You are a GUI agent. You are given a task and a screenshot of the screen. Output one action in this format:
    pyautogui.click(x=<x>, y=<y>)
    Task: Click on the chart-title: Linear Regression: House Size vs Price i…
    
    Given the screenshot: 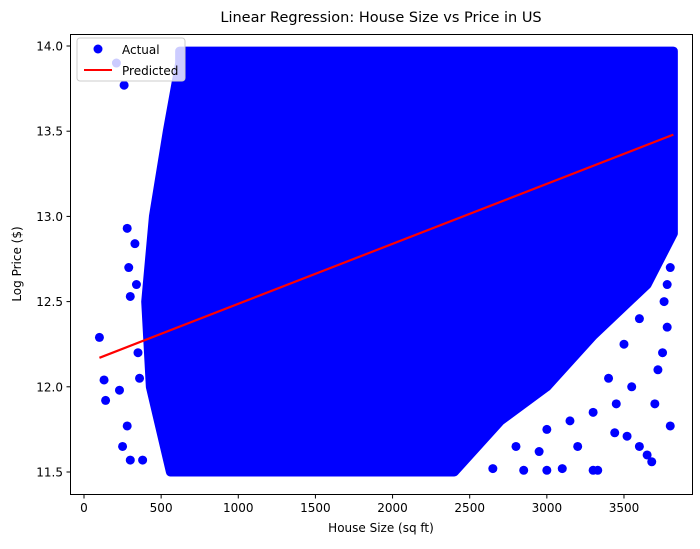 What is the action you would take?
    pyautogui.click(x=380, y=18)
    